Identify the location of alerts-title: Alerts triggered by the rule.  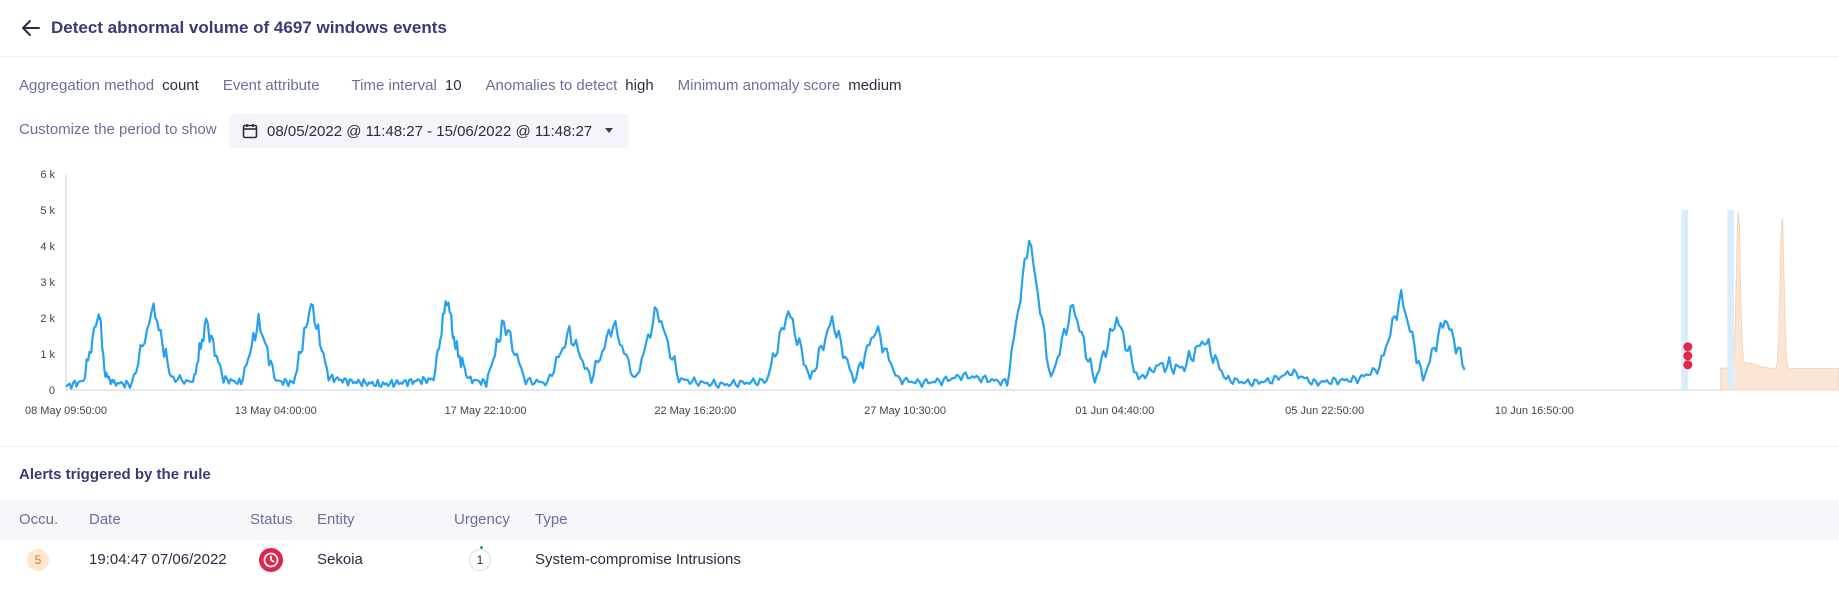
(115, 474).